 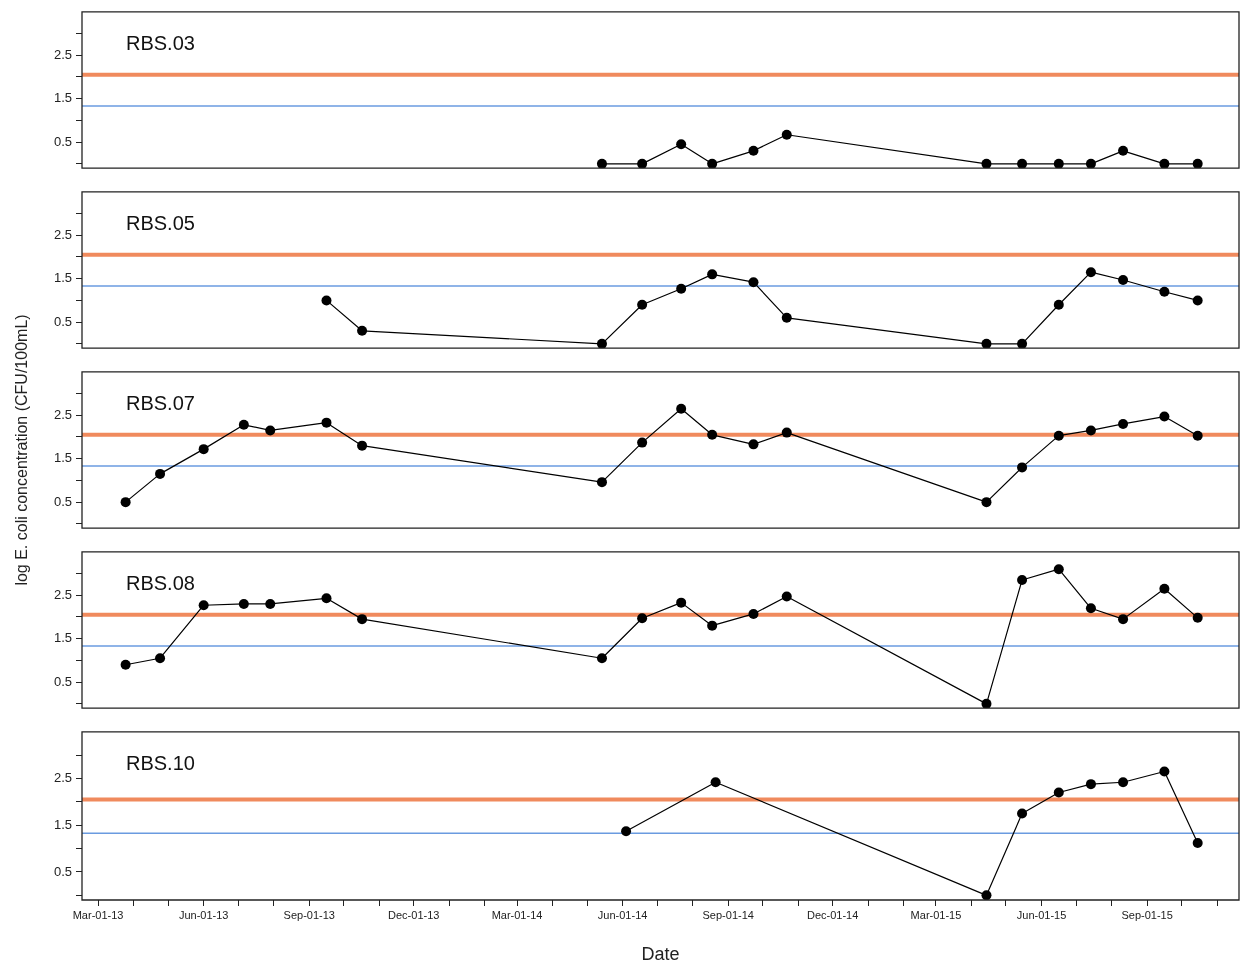 I want to click on x-tick-label: Sep-01-14, so click(x=728, y=914).